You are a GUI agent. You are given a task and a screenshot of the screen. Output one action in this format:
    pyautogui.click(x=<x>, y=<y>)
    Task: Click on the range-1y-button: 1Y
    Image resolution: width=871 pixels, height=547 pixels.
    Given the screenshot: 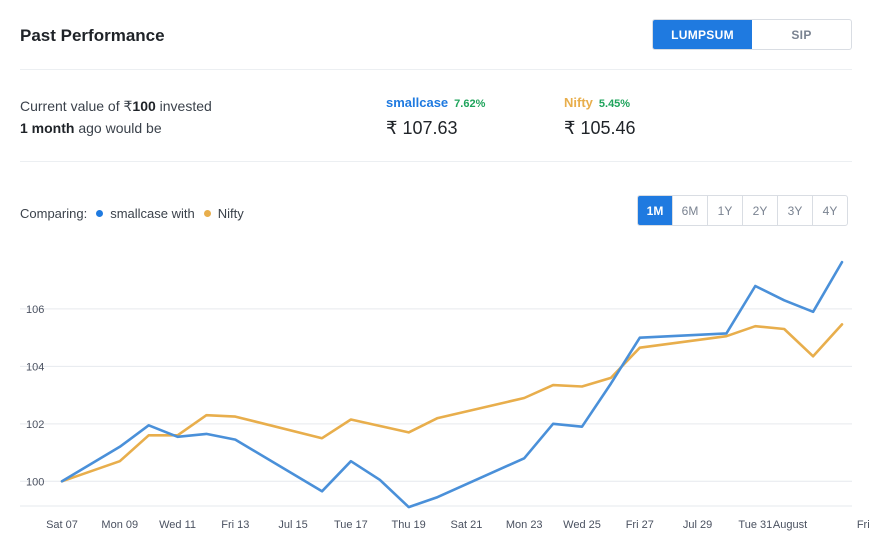 What is the action you would take?
    pyautogui.click(x=724, y=210)
    